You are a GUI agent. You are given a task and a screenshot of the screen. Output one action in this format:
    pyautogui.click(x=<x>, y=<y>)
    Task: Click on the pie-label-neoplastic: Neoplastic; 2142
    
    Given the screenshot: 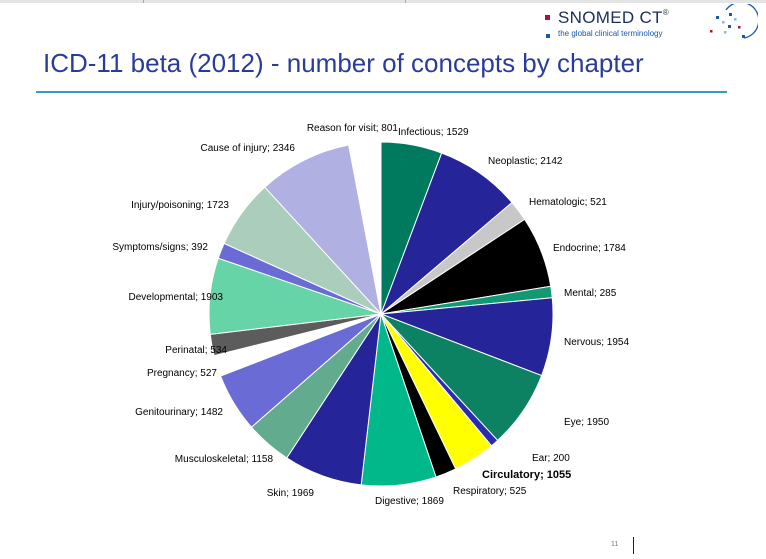 What is the action you would take?
    pyautogui.click(x=525, y=161)
    